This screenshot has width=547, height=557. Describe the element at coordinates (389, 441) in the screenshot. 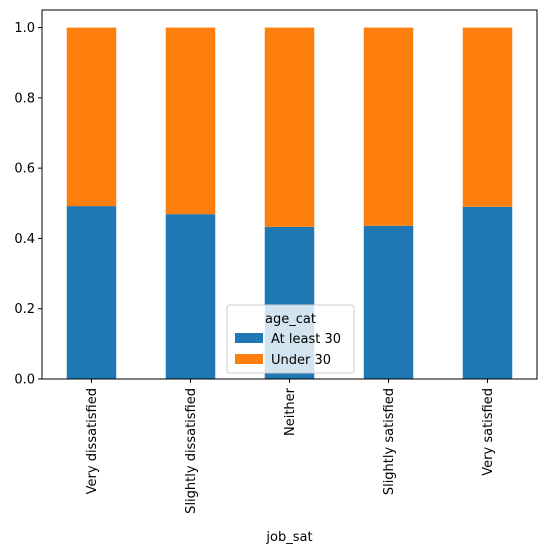

I see `x-tick-label: Slightly satisfied` at that location.